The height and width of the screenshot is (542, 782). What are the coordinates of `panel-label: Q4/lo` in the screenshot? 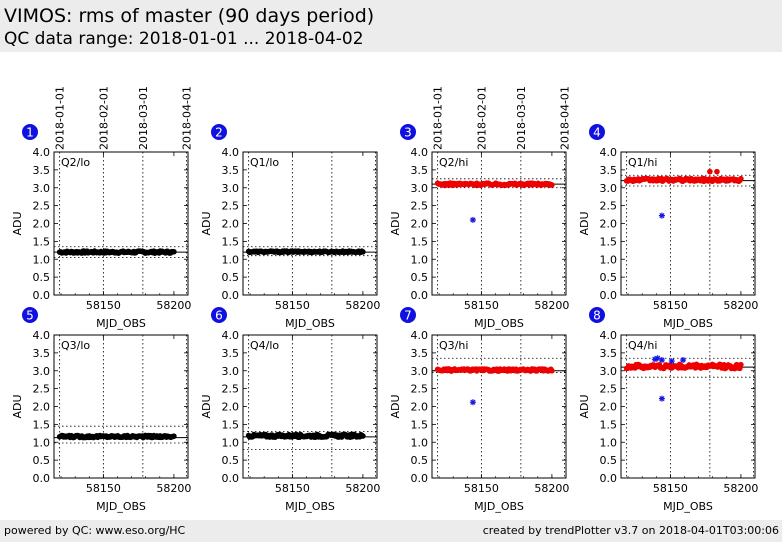 It's located at (264, 345).